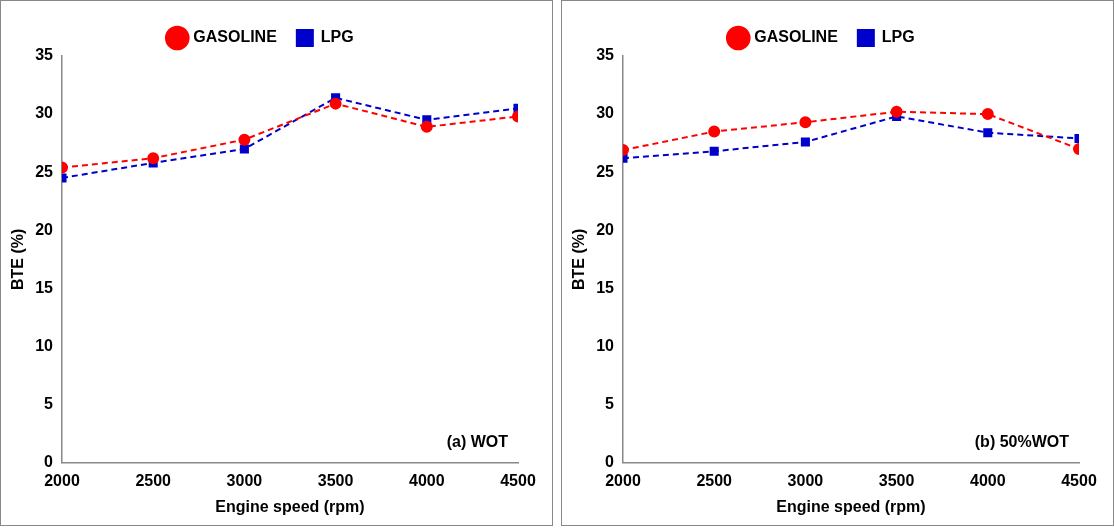 The height and width of the screenshot is (528, 1114). I want to click on annotation: (a) WOT, so click(477, 442).